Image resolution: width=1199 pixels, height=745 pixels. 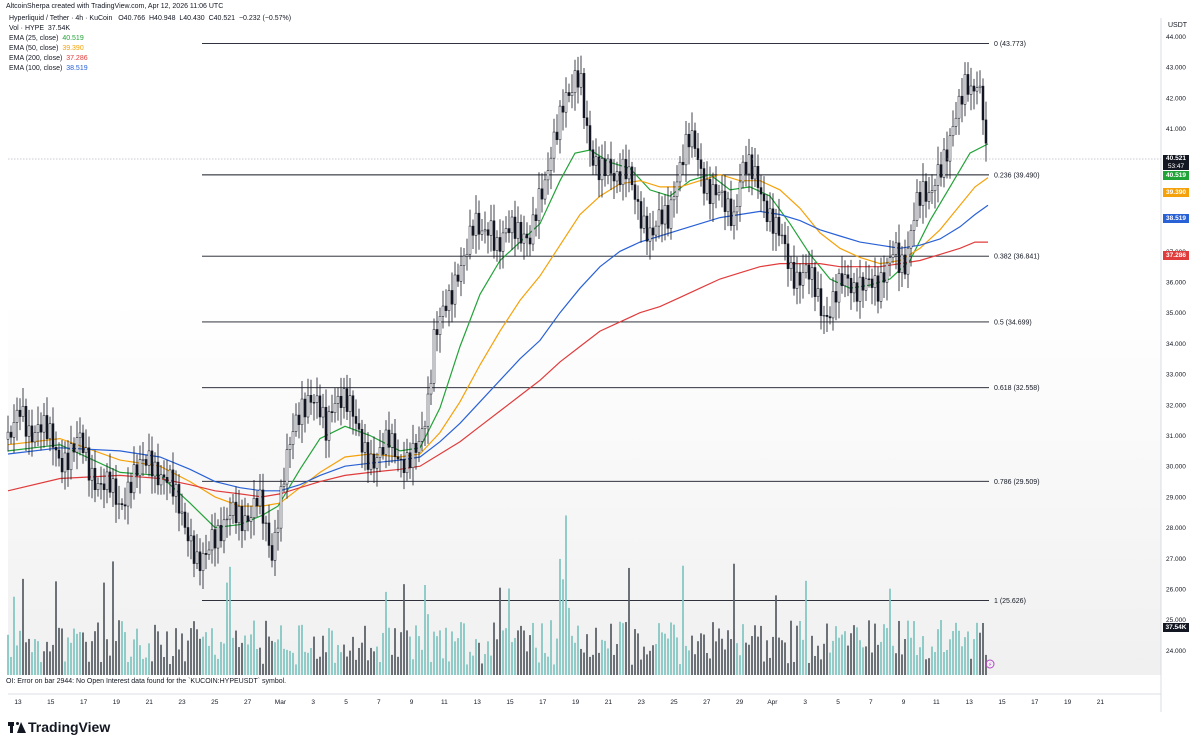 What do you see at coordinates (61, 18) in the screenshot?
I see `symbol-name: Hyperliquid / Tether · 4h · KuCoin` at bounding box center [61, 18].